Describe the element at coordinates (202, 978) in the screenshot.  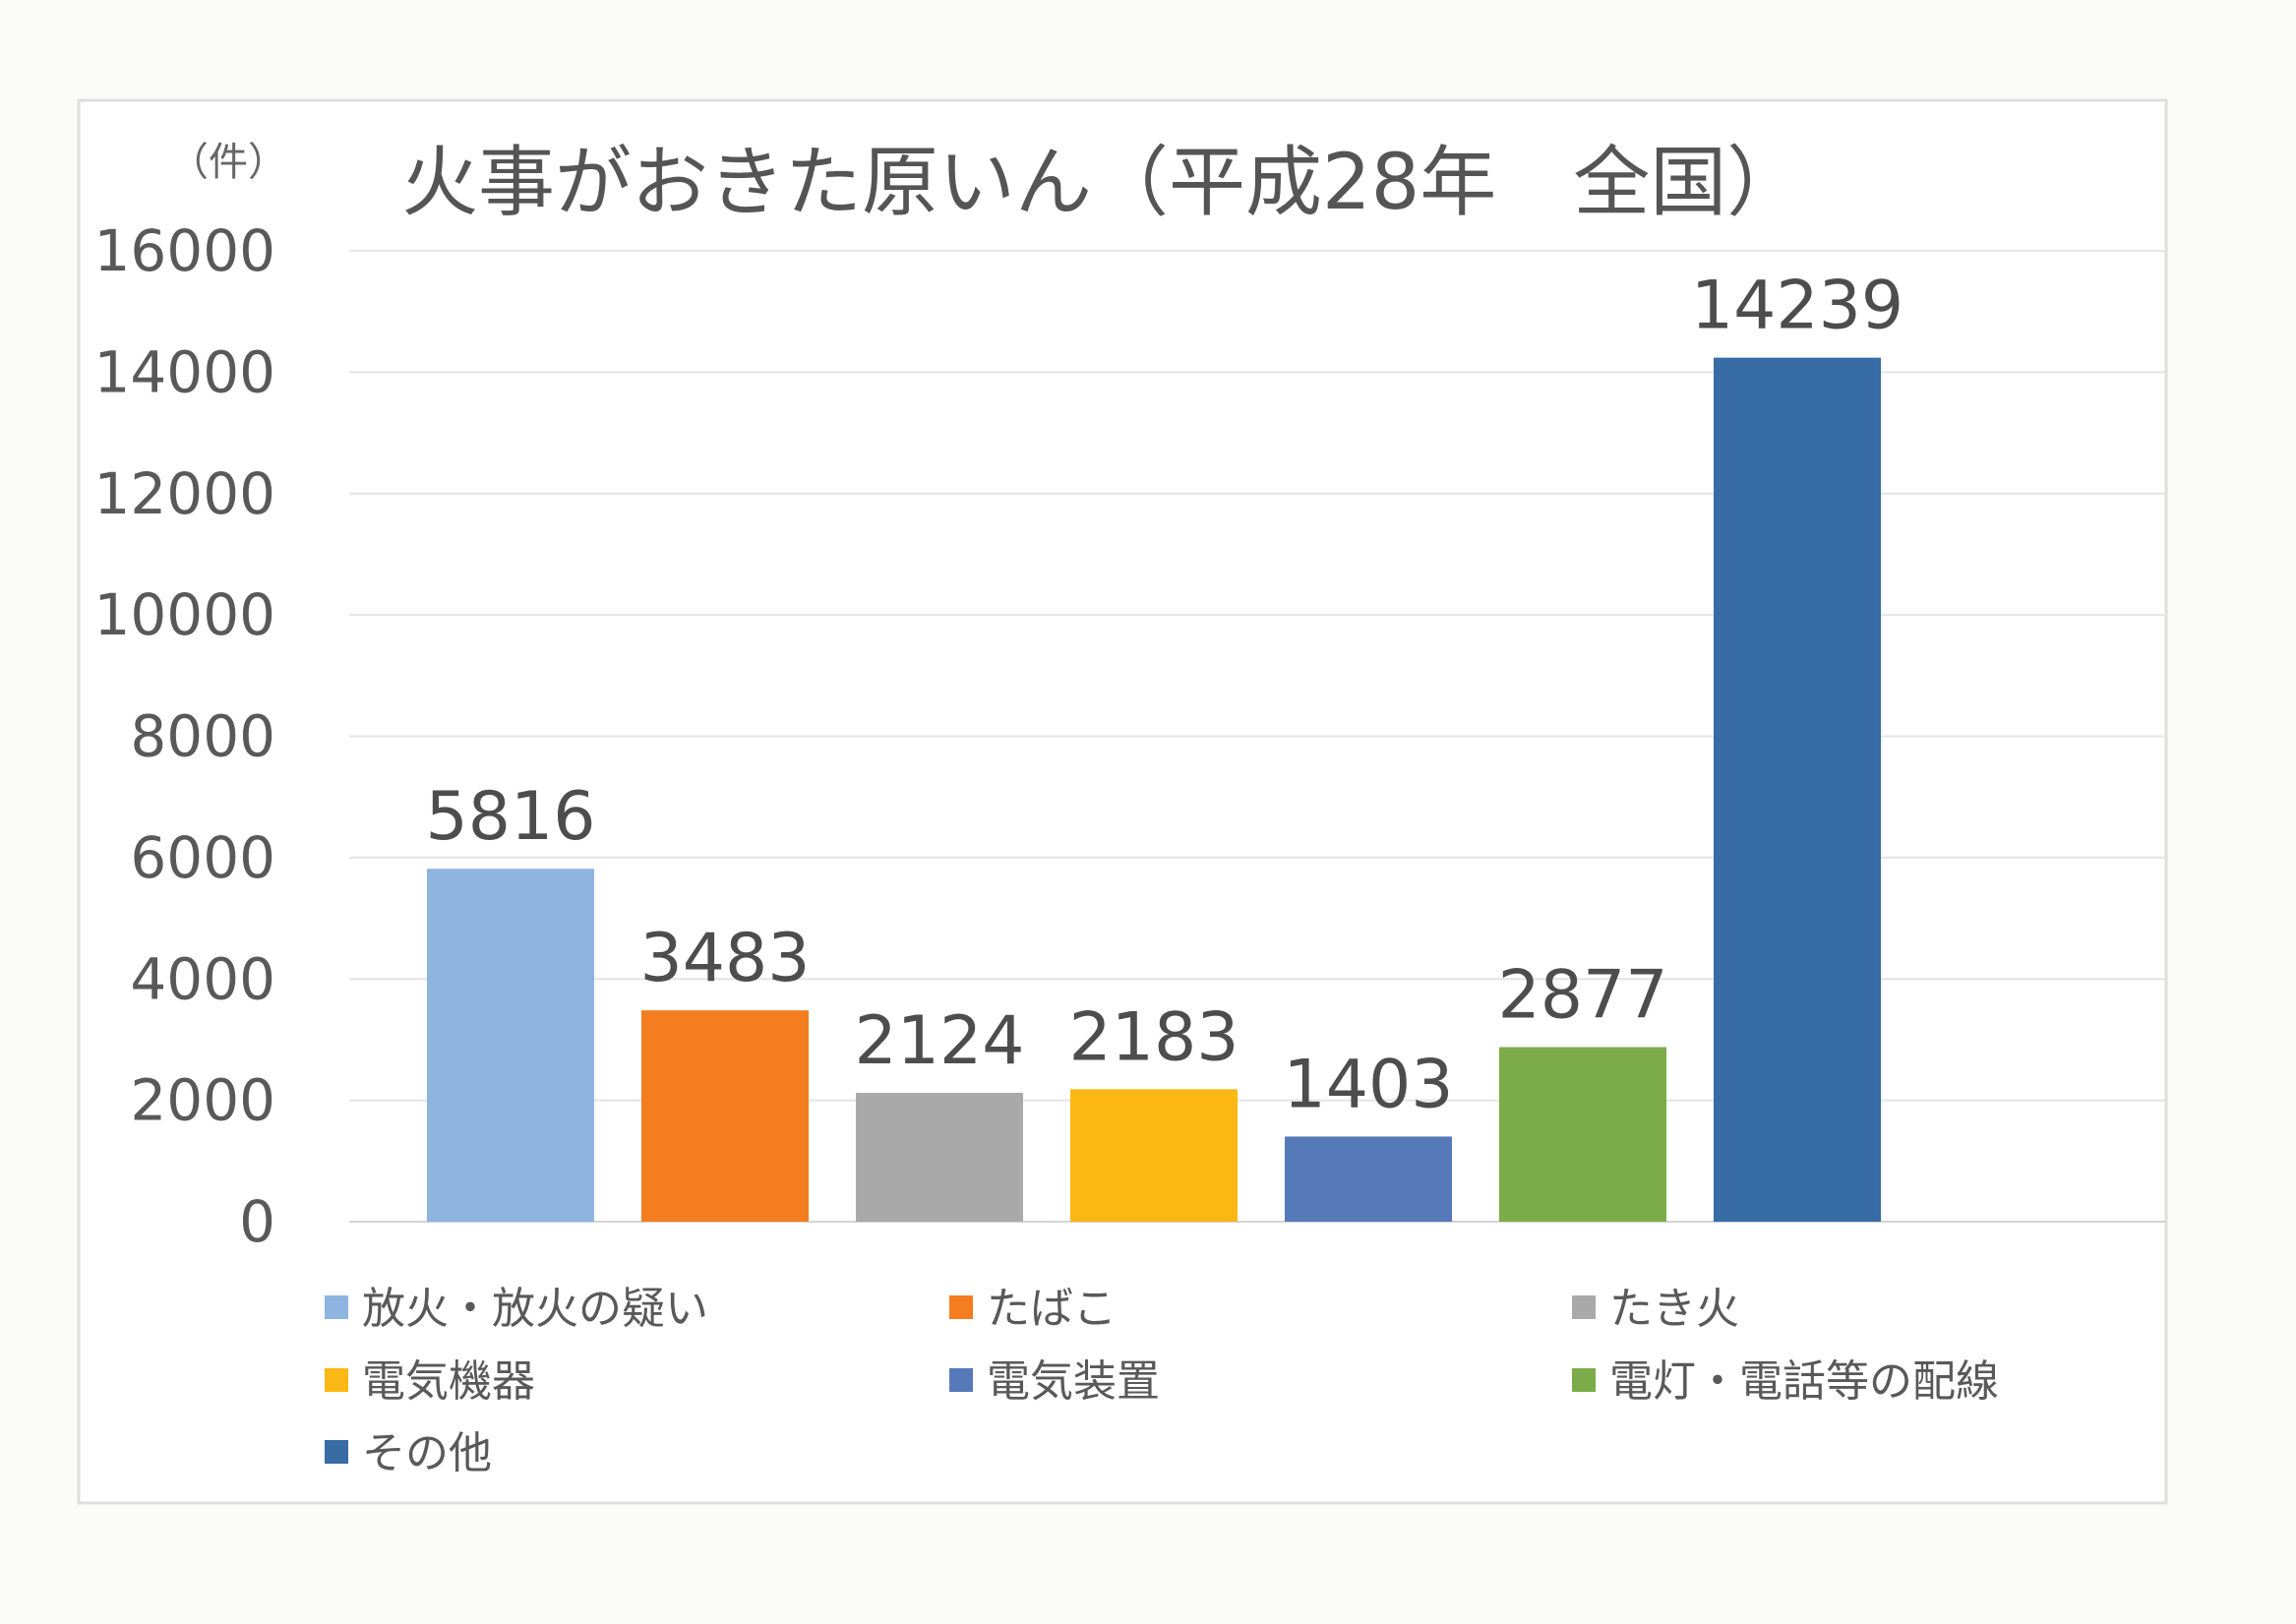
I see `y-tick-label: 4000` at that location.